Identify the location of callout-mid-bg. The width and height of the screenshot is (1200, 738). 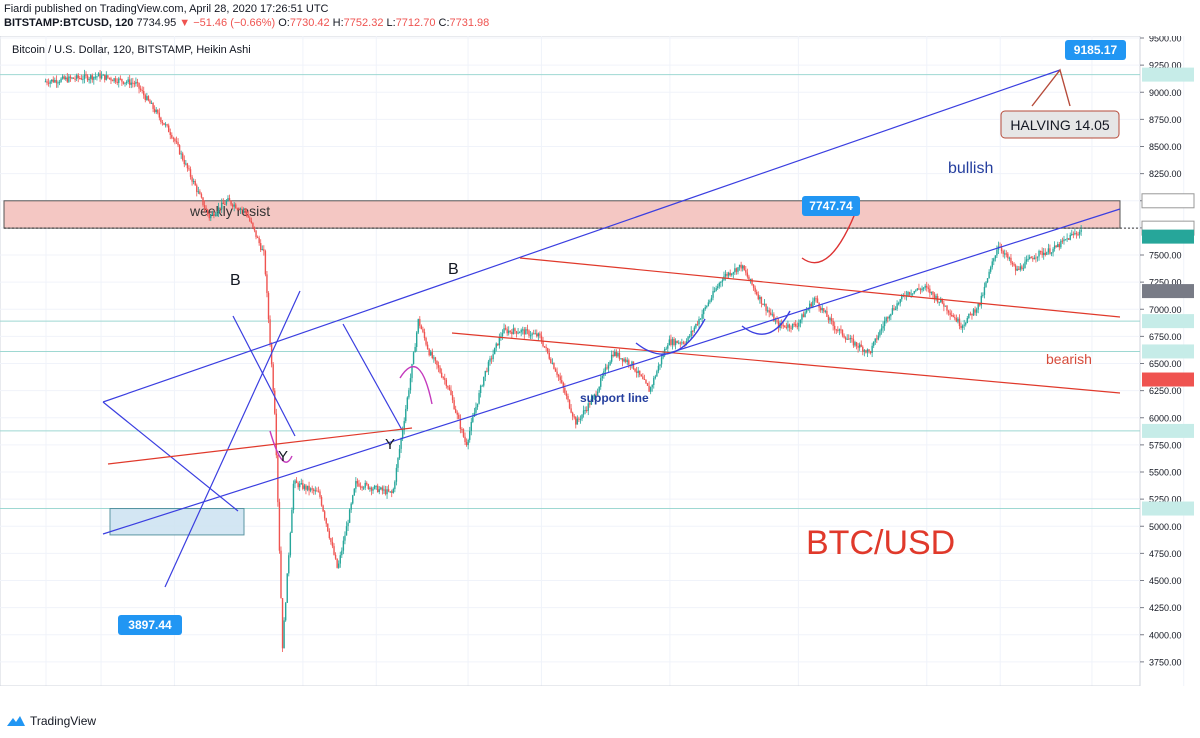
(831, 206).